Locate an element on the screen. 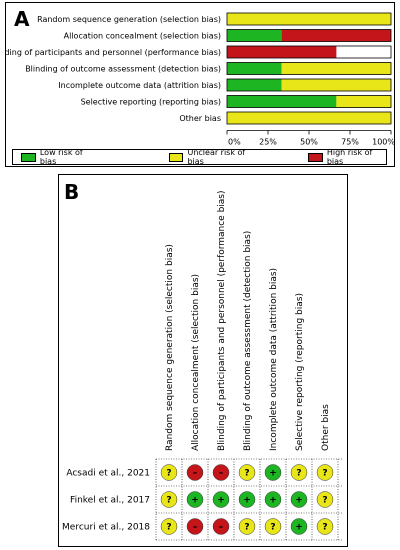  judgement-high-r0-c2 is located at coordinates (221, 472).